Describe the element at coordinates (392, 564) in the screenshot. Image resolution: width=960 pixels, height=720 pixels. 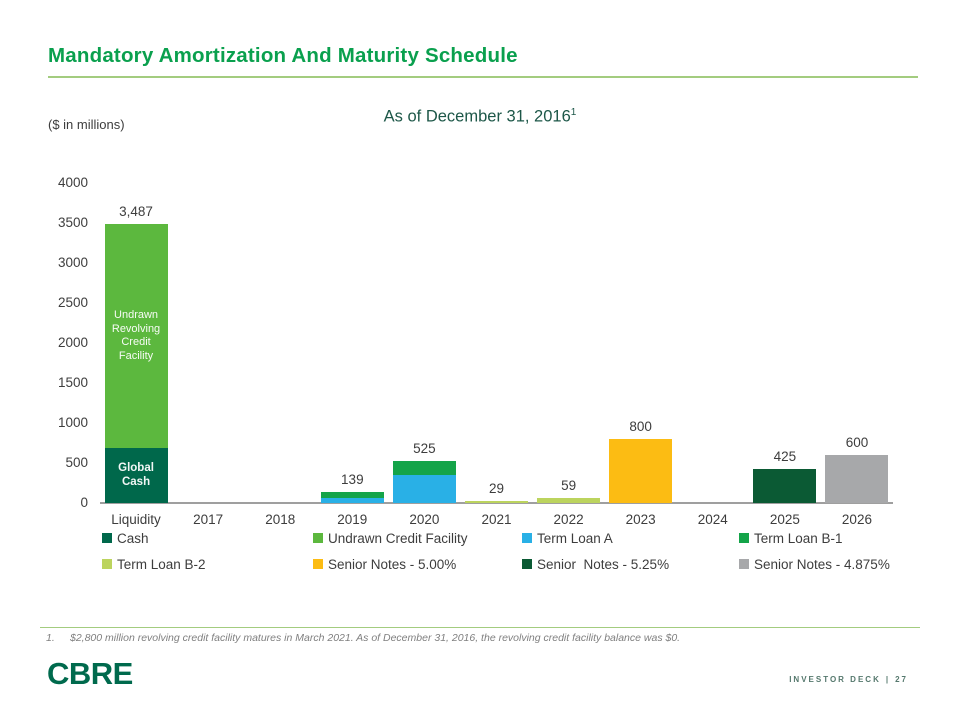
I see `legend-label: Senior Notes - 5.00%` at that location.